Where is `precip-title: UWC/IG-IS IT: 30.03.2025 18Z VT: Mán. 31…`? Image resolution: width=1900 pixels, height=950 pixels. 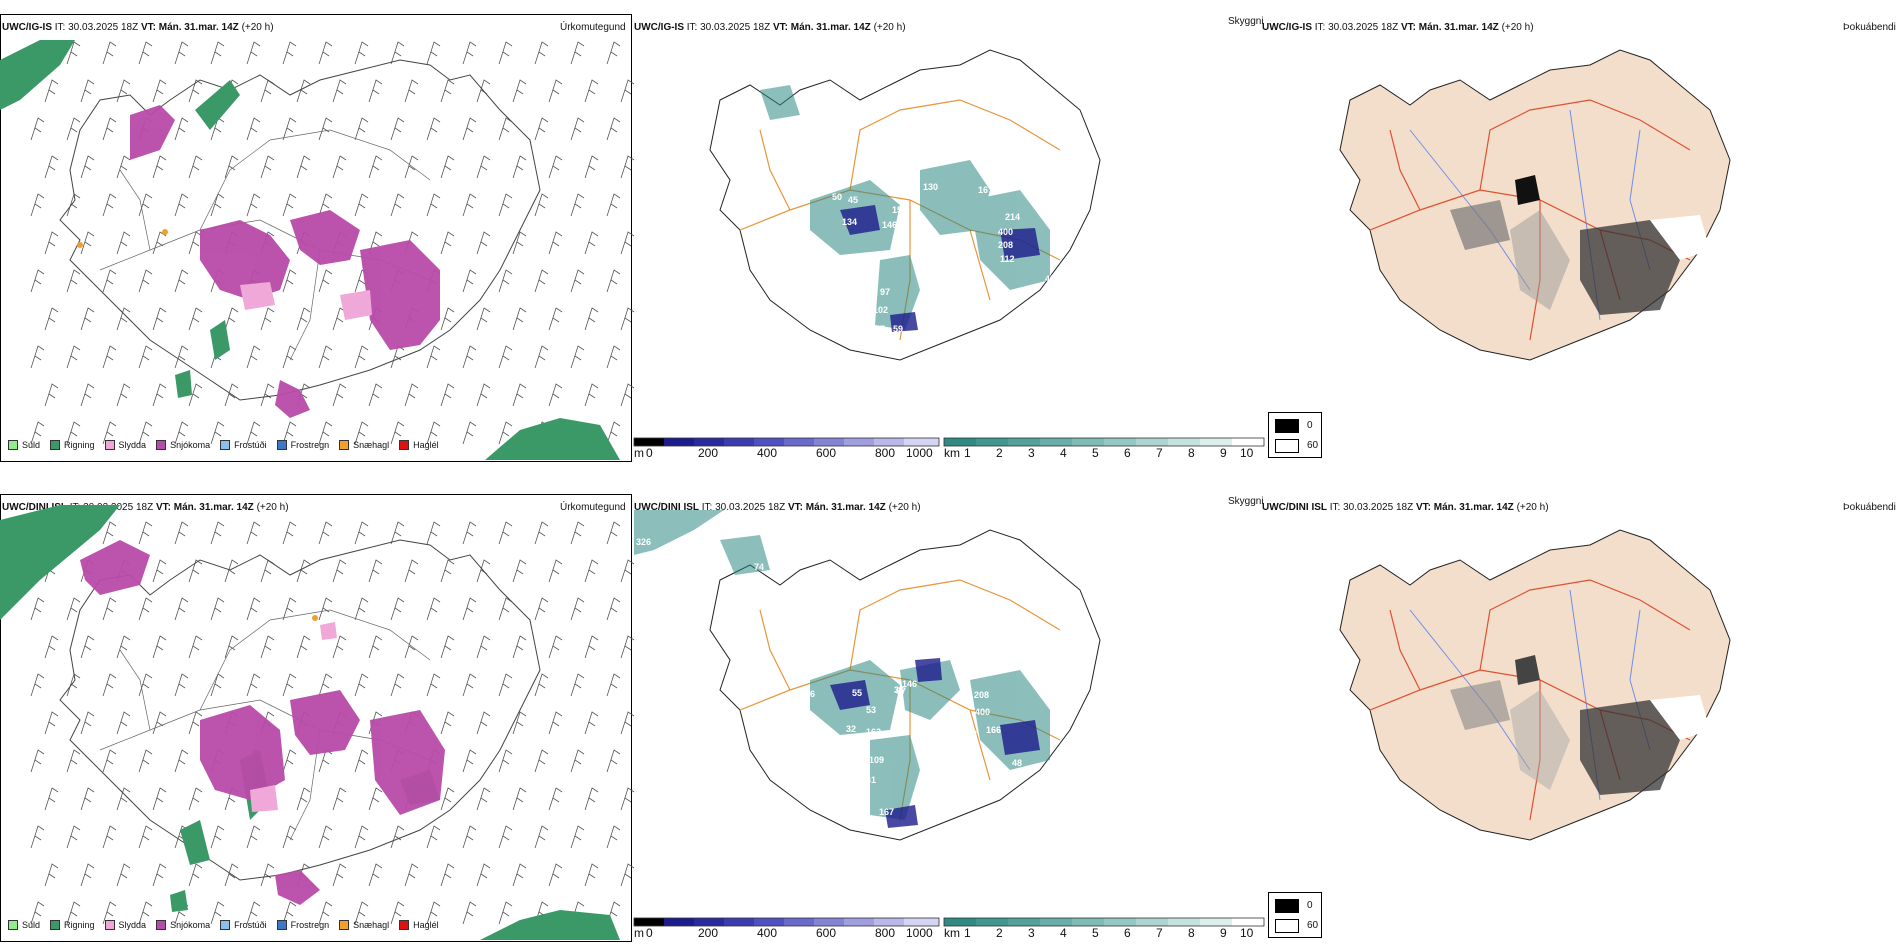 precip-title: UWC/IG-IS IT: 30.03.2025 18Z VT: Mán. 31… is located at coordinates (138, 27).